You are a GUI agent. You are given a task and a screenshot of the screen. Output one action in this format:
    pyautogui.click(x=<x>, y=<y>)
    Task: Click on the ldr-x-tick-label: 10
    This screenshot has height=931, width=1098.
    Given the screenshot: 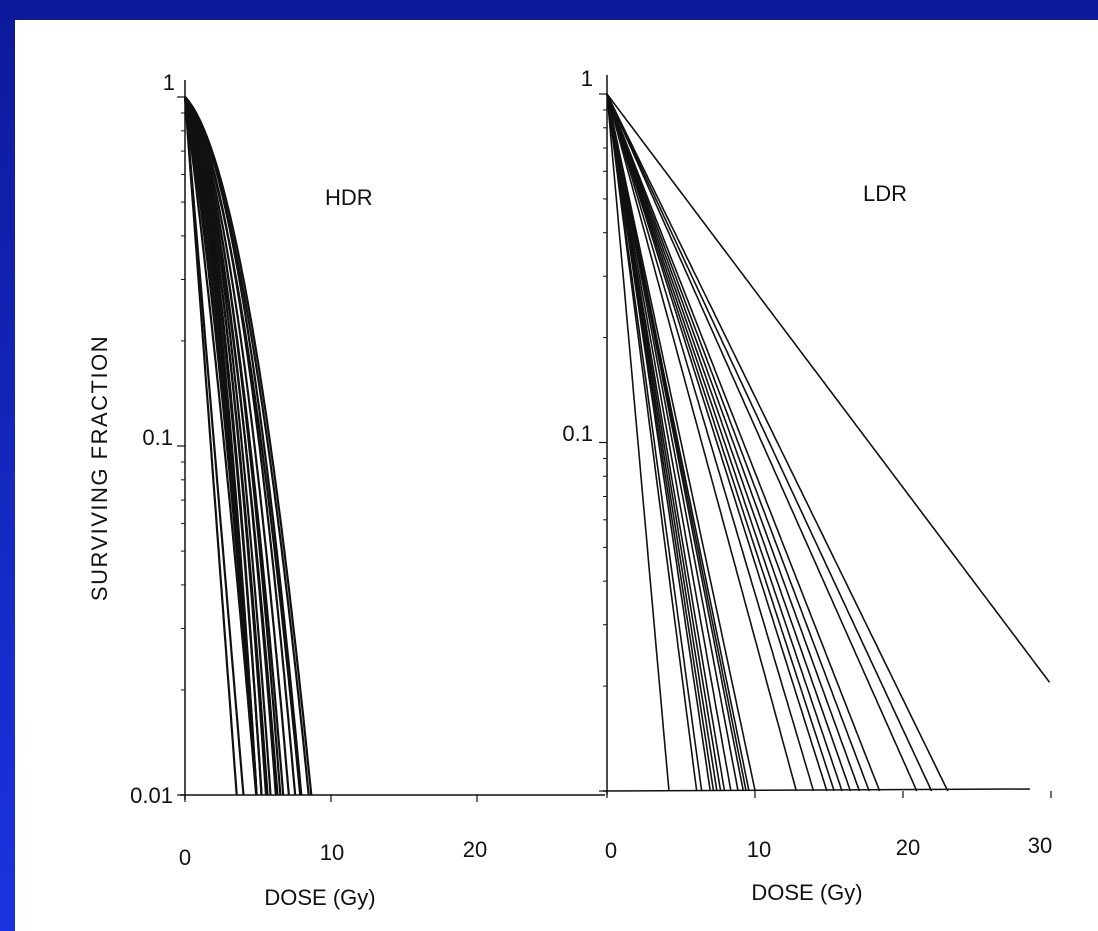 What is the action you would take?
    pyautogui.click(x=759, y=849)
    